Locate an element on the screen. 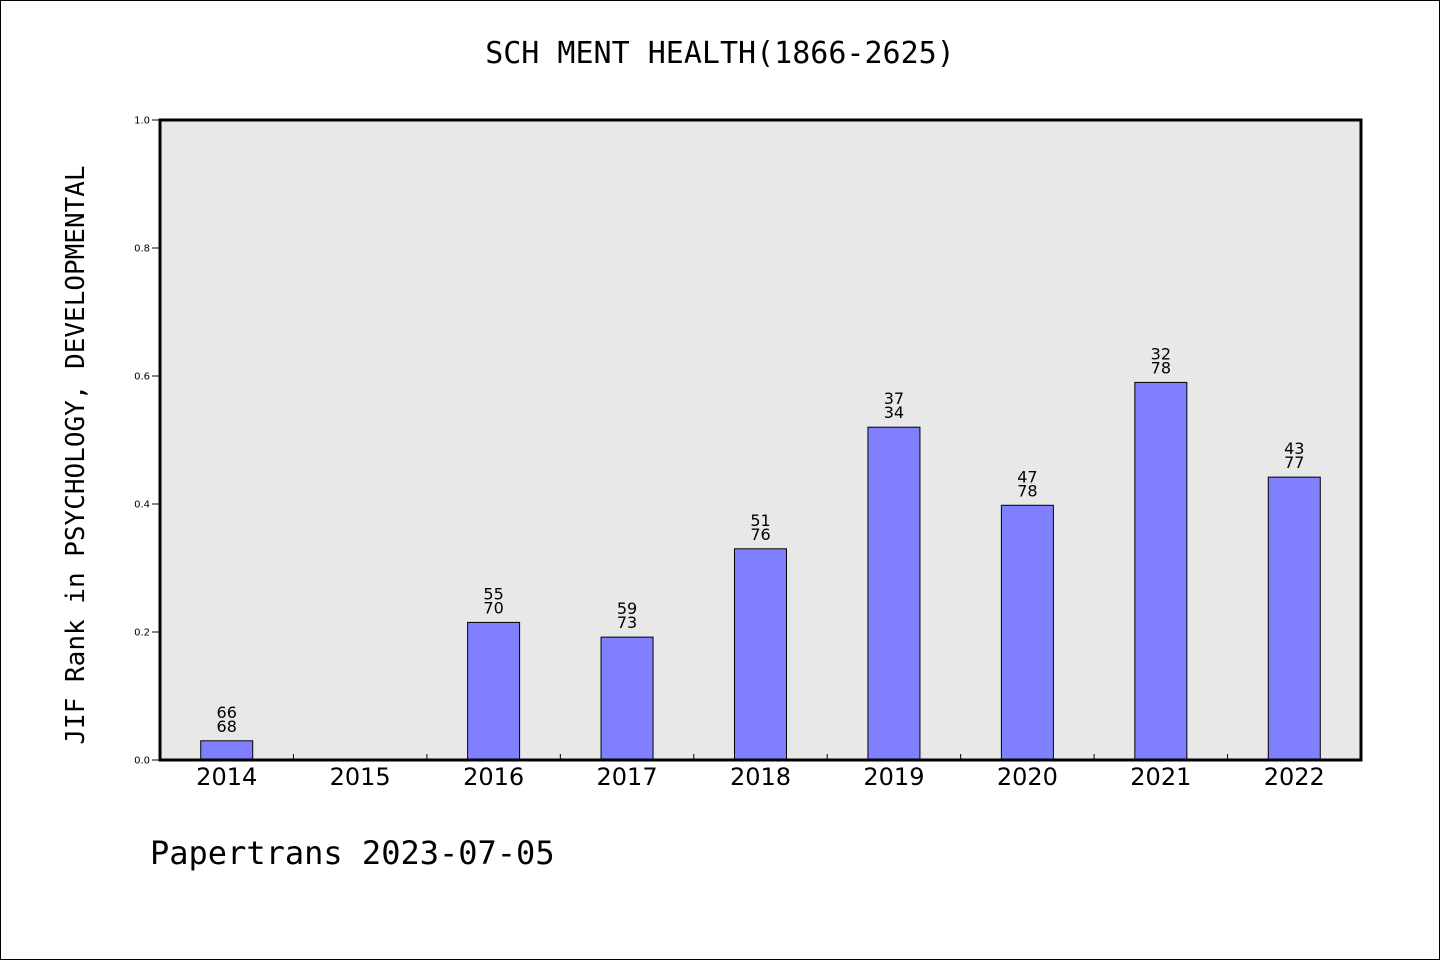 Image resolution: width=1440 pixels, height=960 pixels. bar-label-bottom: 70 is located at coordinates (493, 607).